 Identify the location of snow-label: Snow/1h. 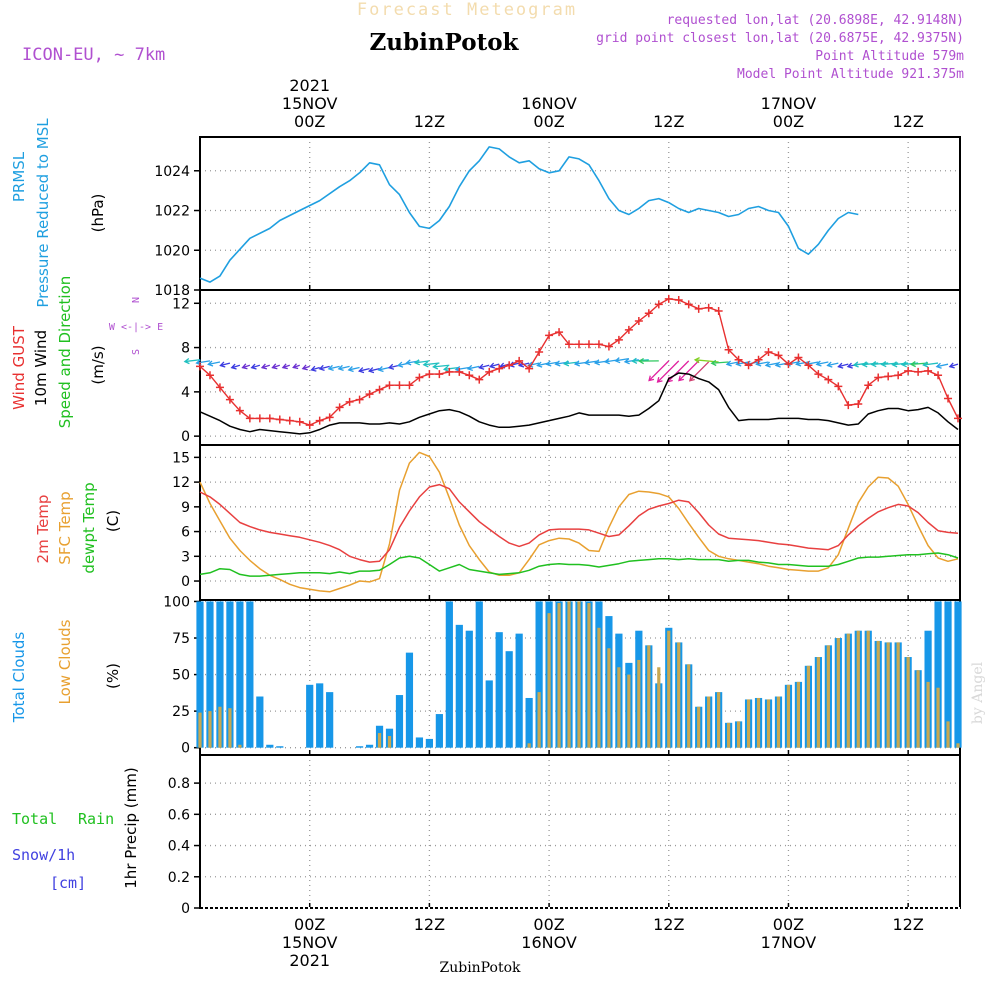
(43, 855).